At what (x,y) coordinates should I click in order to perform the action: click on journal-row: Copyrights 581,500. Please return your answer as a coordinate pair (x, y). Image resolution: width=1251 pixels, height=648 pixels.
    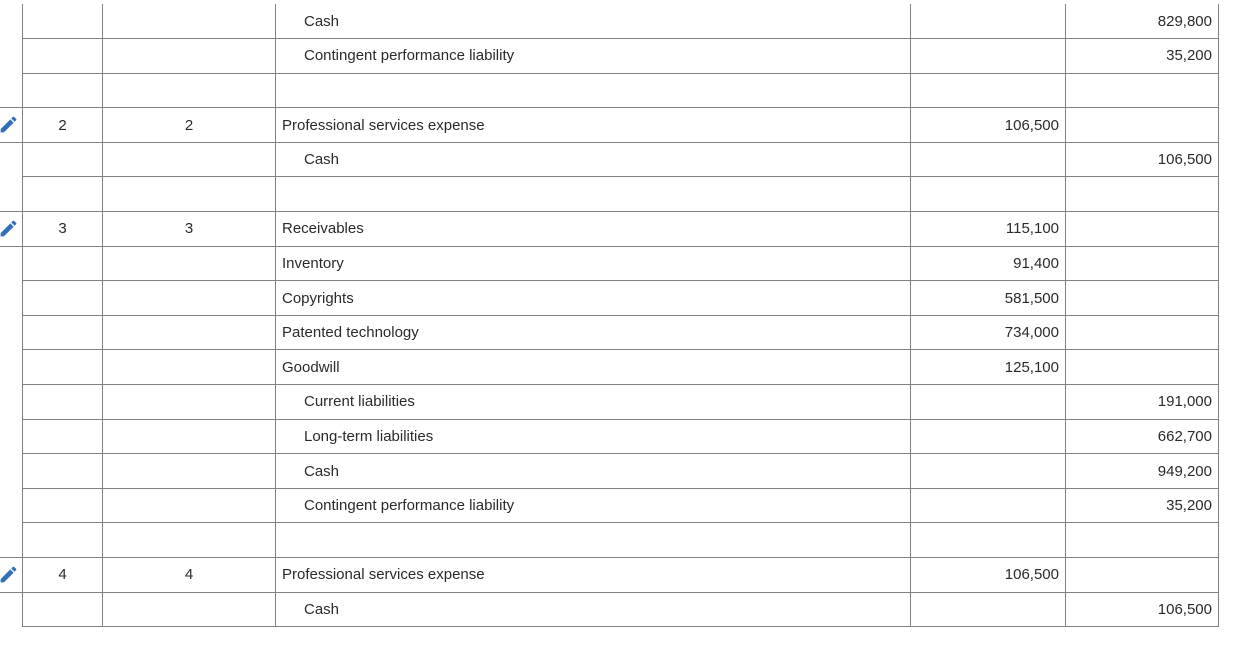
    Looking at the image, I should click on (620, 298).